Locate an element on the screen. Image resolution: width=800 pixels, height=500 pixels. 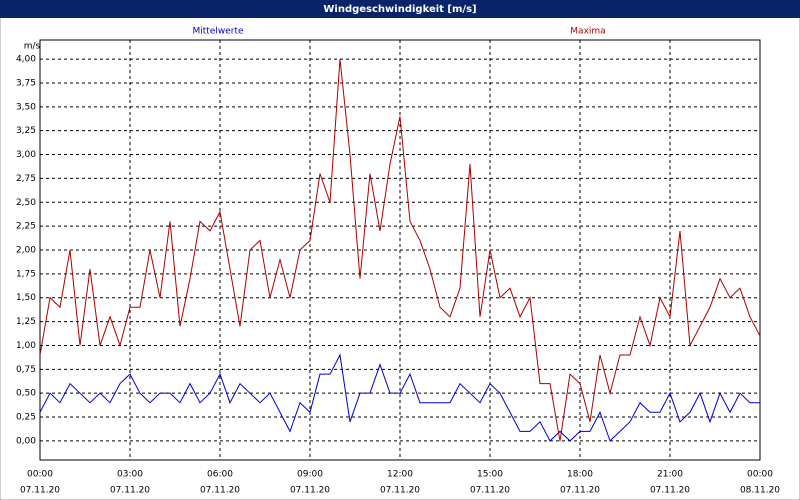
y-tick-label: 1,00 is located at coordinates (26, 346).